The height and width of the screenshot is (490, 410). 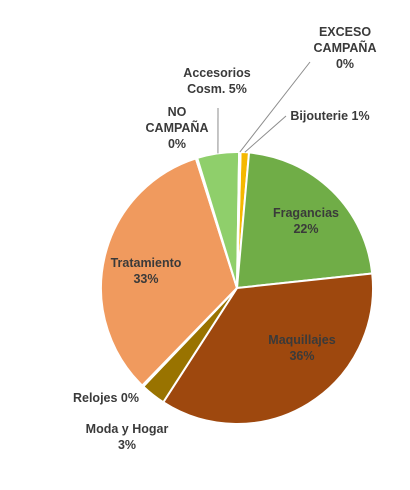 What do you see at coordinates (146, 271) in the screenshot?
I see `data-label: Tratamiento 33%` at bounding box center [146, 271].